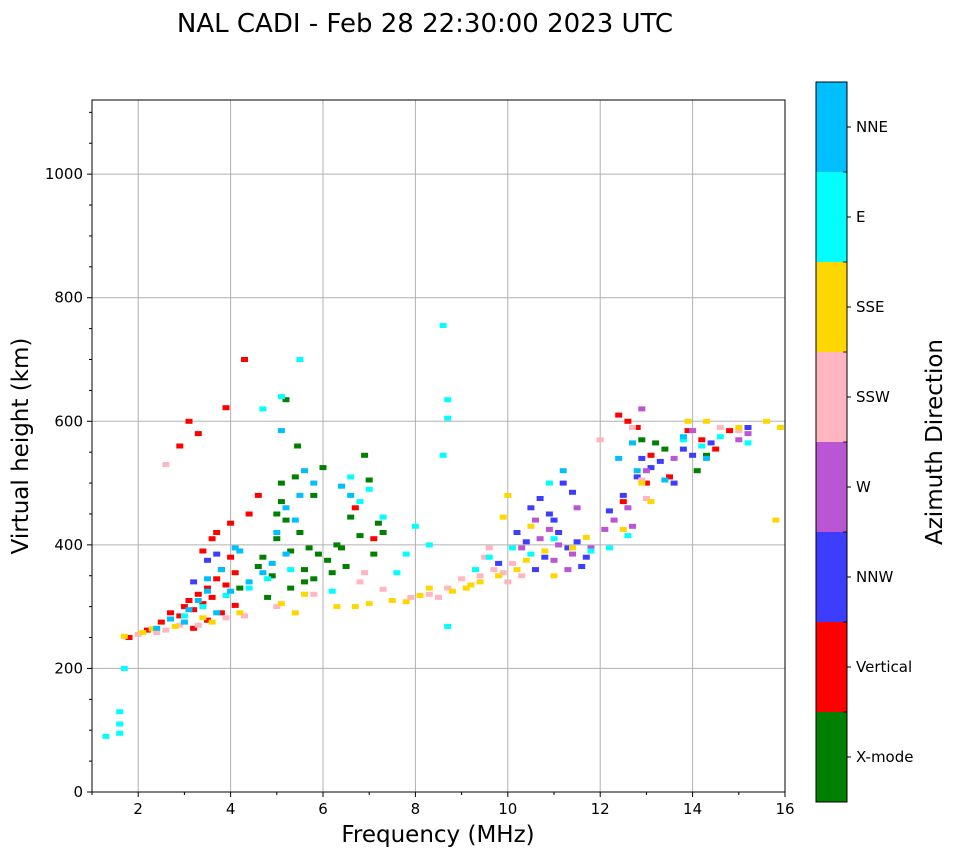 The height and width of the screenshot is (857, 958). What do you see at coordinates (863, 487) in the screenshot?
I see `colorbar-label: W` at bounding box center [863, 487].